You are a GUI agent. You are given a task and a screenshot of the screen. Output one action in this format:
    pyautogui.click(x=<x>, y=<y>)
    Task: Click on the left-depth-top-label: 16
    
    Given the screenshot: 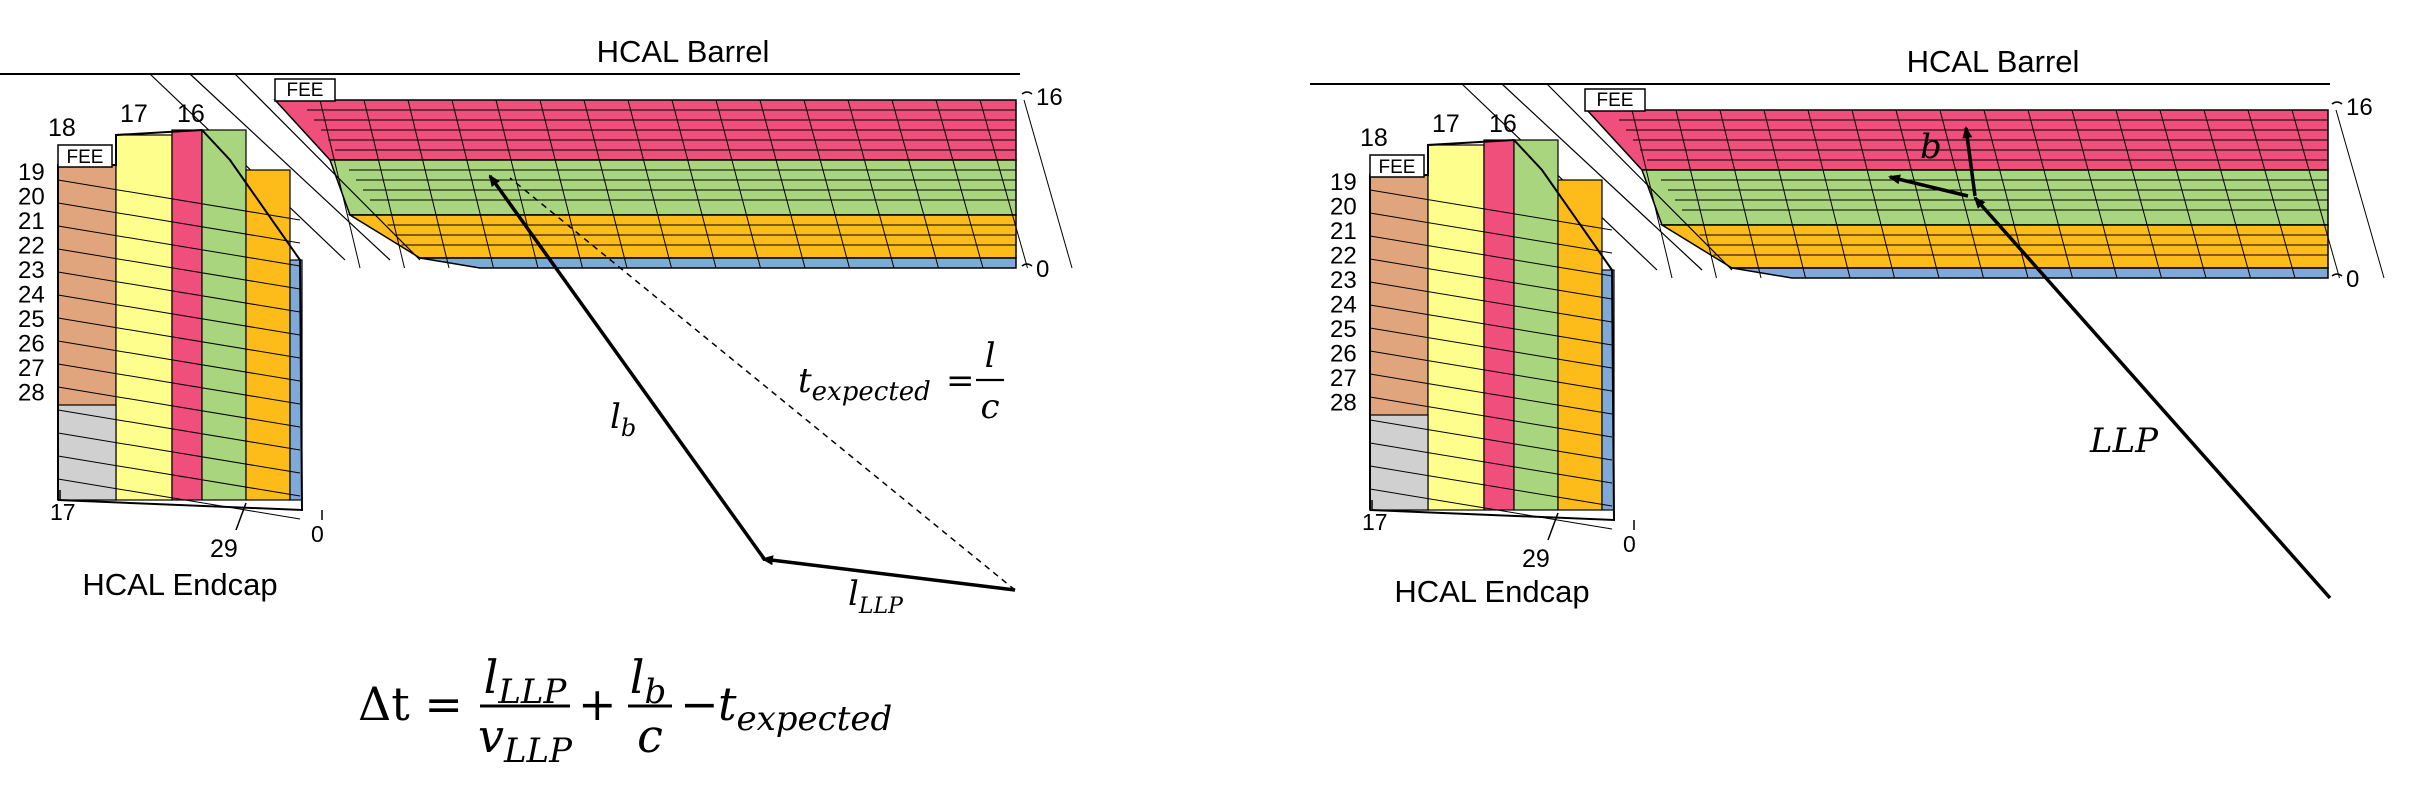 What is the action you would take?
    pyautogui.click(x=1049, y=97)
    